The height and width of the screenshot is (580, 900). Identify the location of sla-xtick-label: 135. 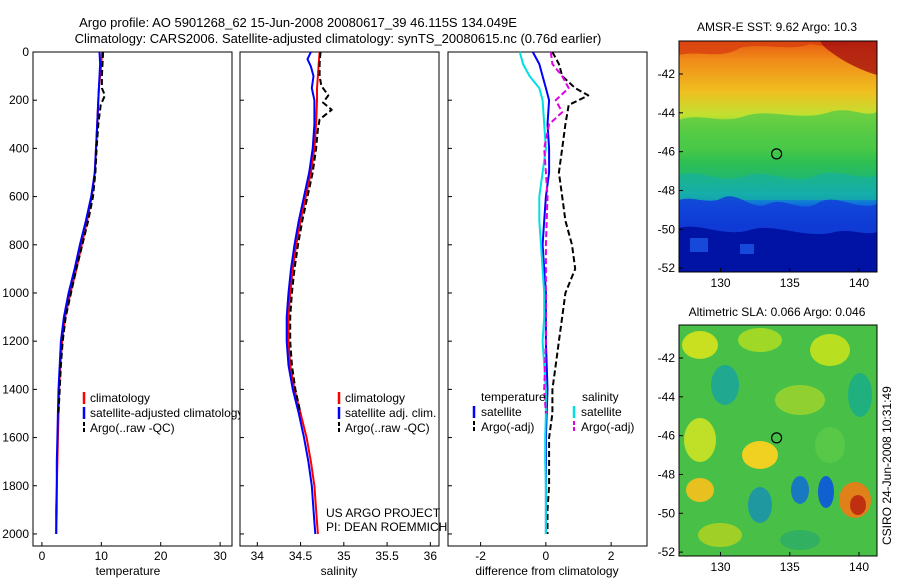
(790, 567).